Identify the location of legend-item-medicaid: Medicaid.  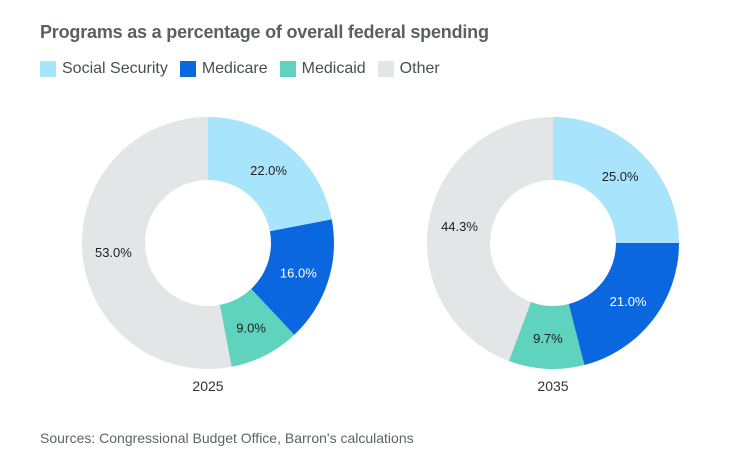
(322, 69).